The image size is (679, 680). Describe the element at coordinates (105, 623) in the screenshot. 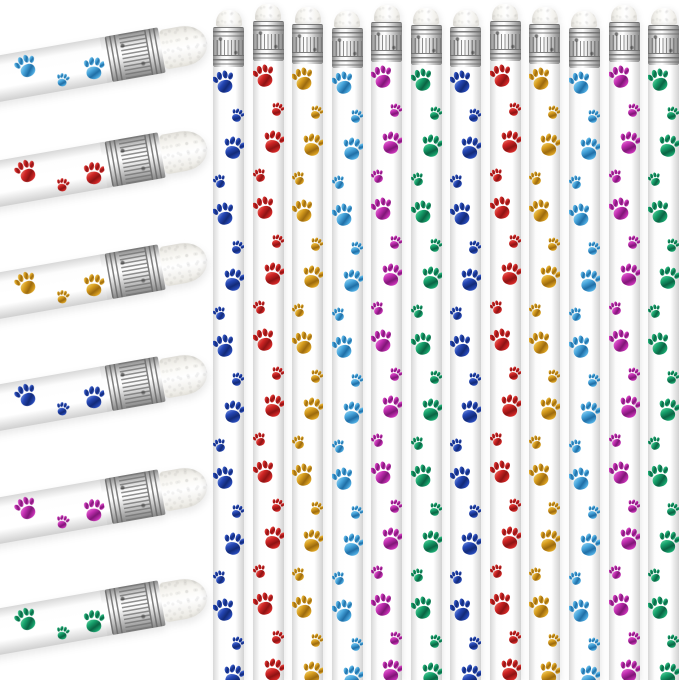

I see `pencil-diagonal-green` at that location.